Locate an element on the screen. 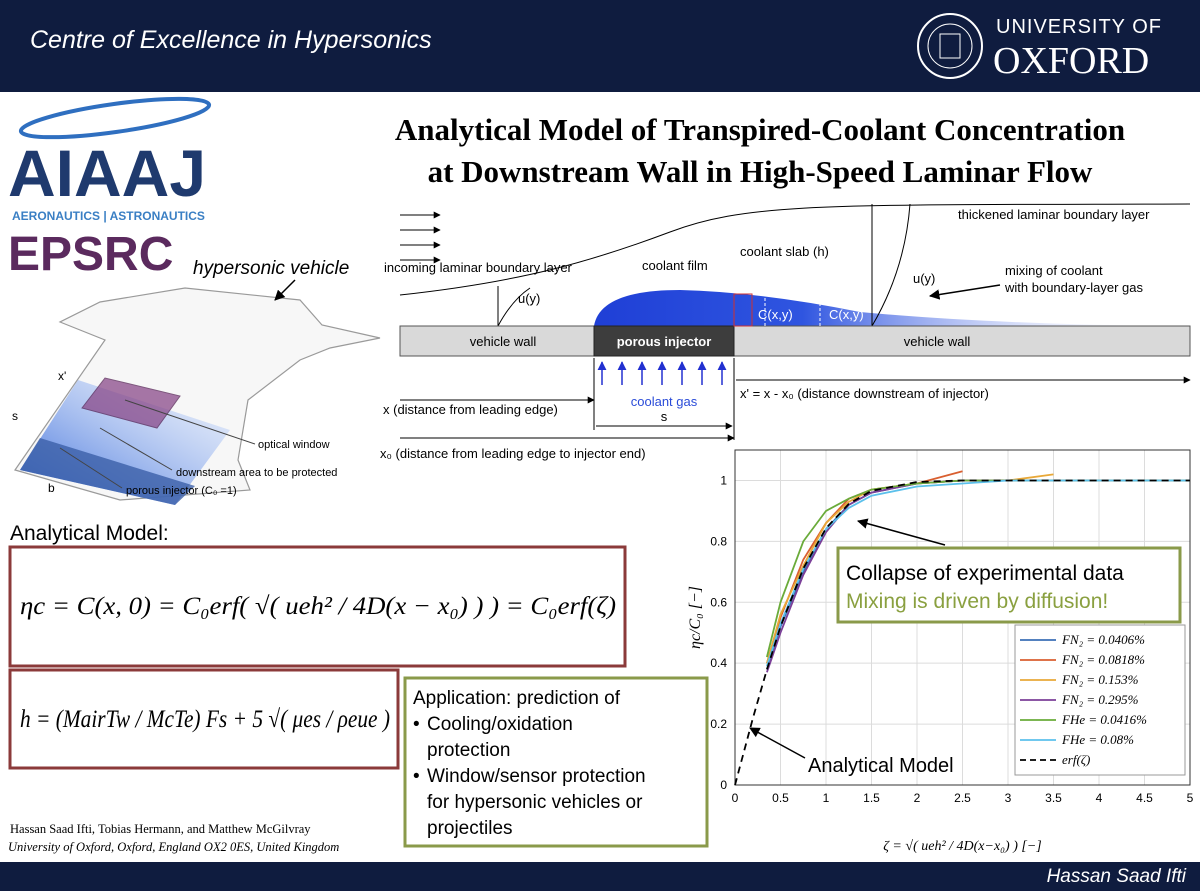 The height and width of the screenshot is (891, 1200). x-tick-label: 1.5 is located at coordinates (871, 798).